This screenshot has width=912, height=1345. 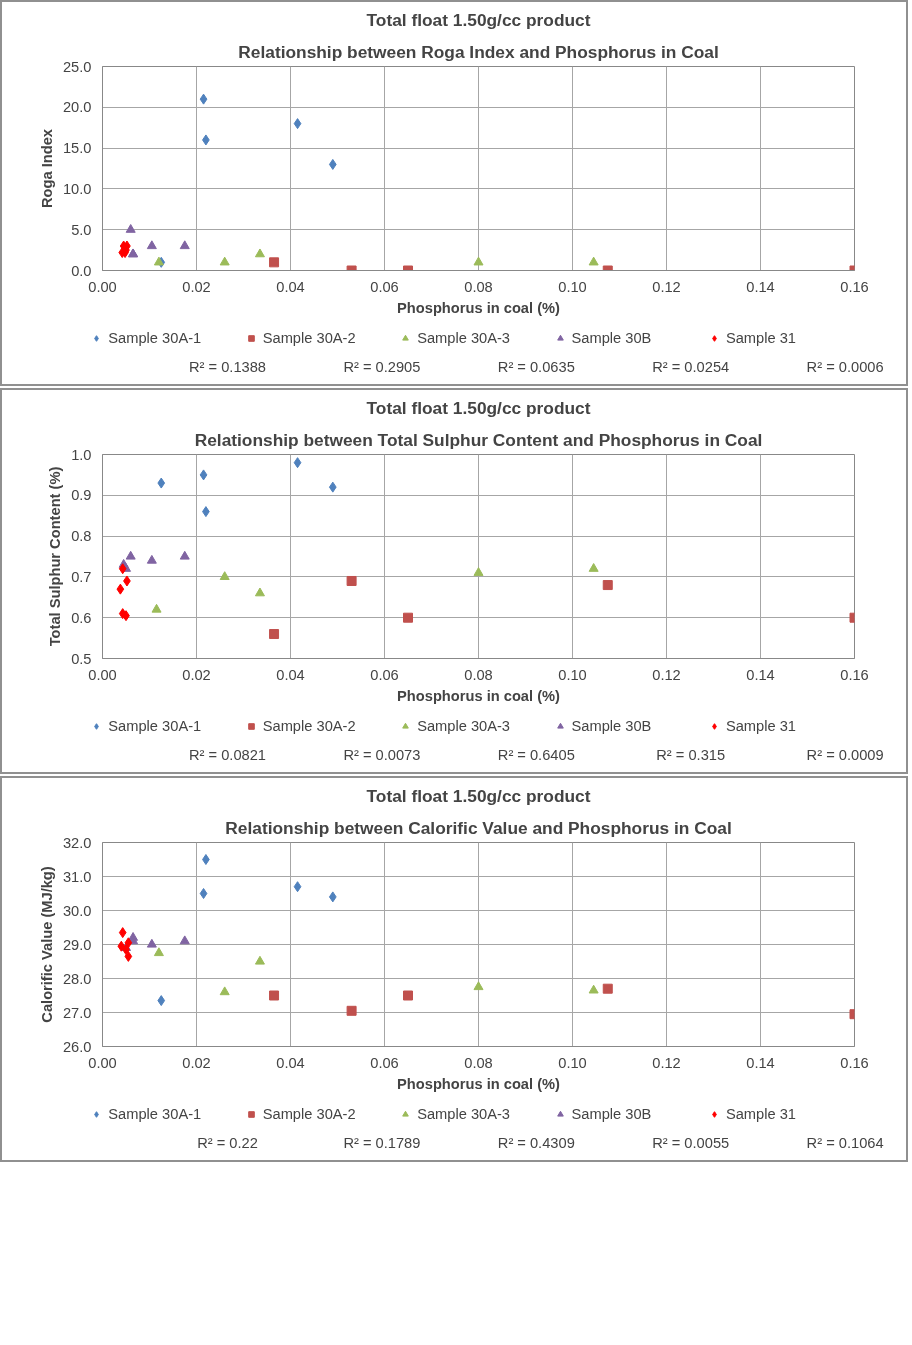 What do you see at coordinates (46, 168) in the screenshot?
I see `y-axis-title: Roga Index` at bounding box center [46, 168].